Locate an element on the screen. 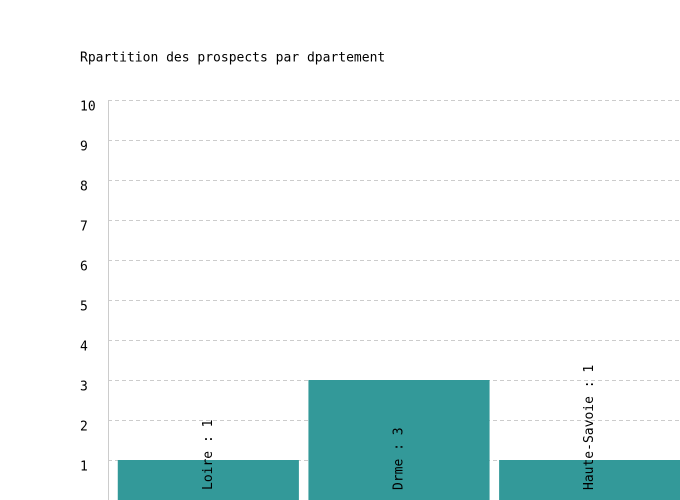  y-tick-label: 6 is located at coordinates (84, 267).